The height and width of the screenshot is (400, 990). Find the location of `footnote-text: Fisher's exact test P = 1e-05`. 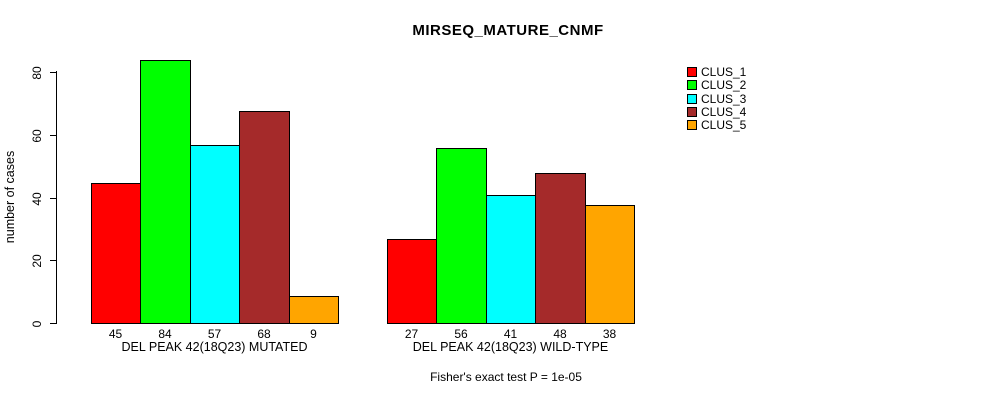

footnote-text: Fisher's exact test P = 1e-05 is located at coordinates (506, 377).